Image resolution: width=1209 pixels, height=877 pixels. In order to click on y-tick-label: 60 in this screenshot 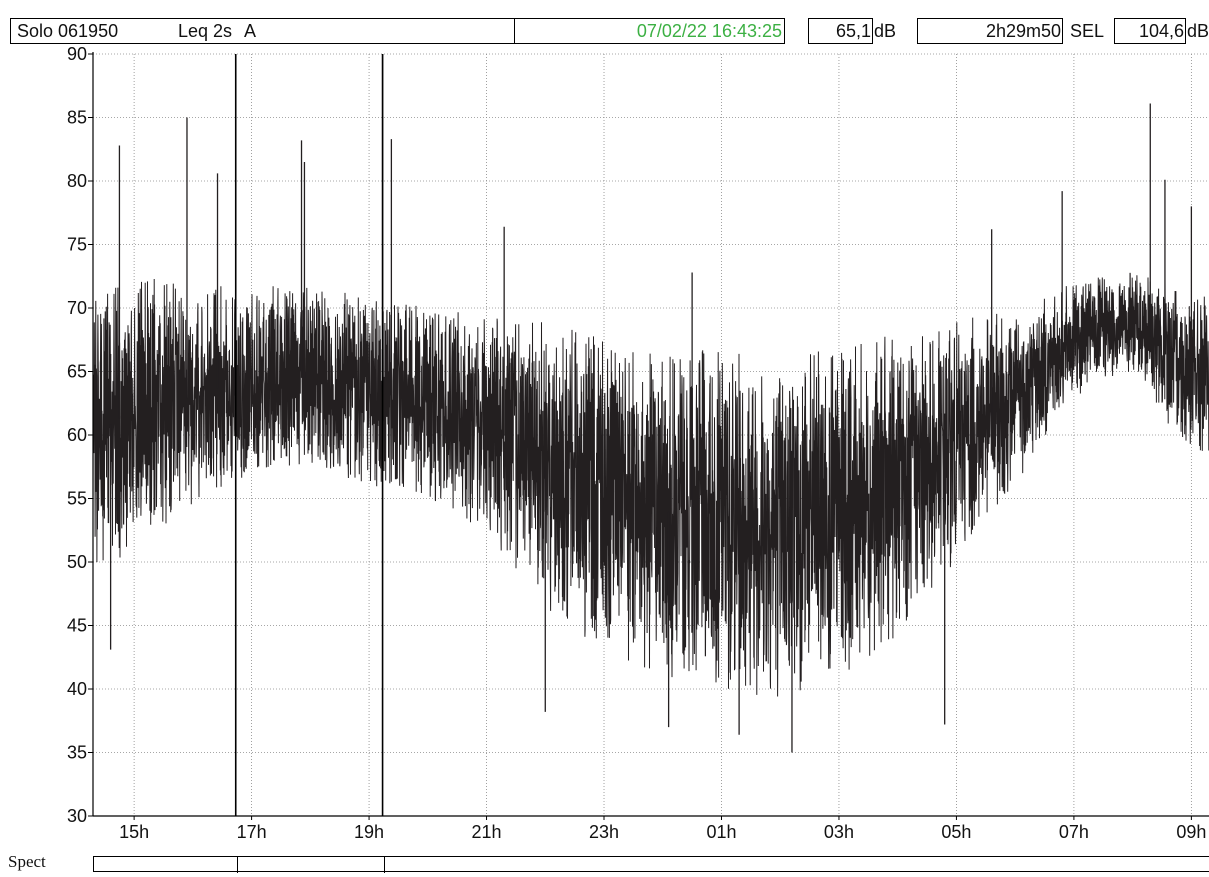, I will do `click(77, 435)`.